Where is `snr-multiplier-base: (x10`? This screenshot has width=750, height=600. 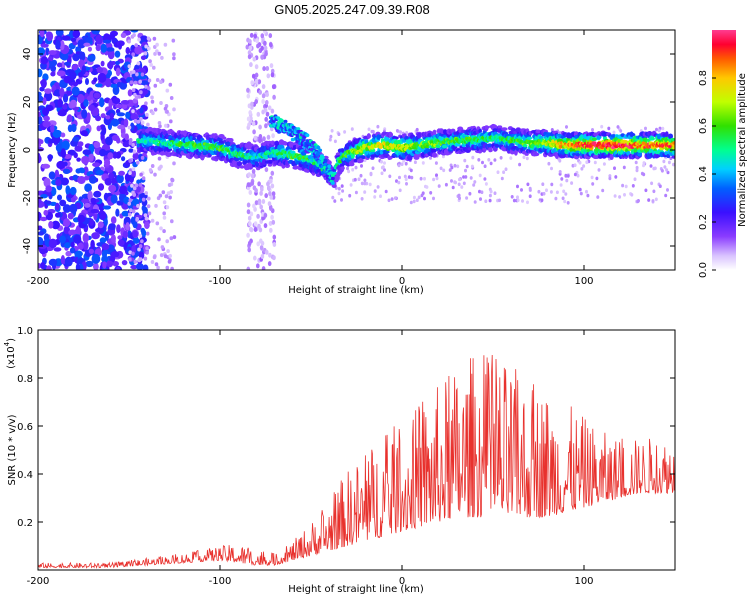 snr-multiplier-base: (x10 is located at coordinates (11, 357).